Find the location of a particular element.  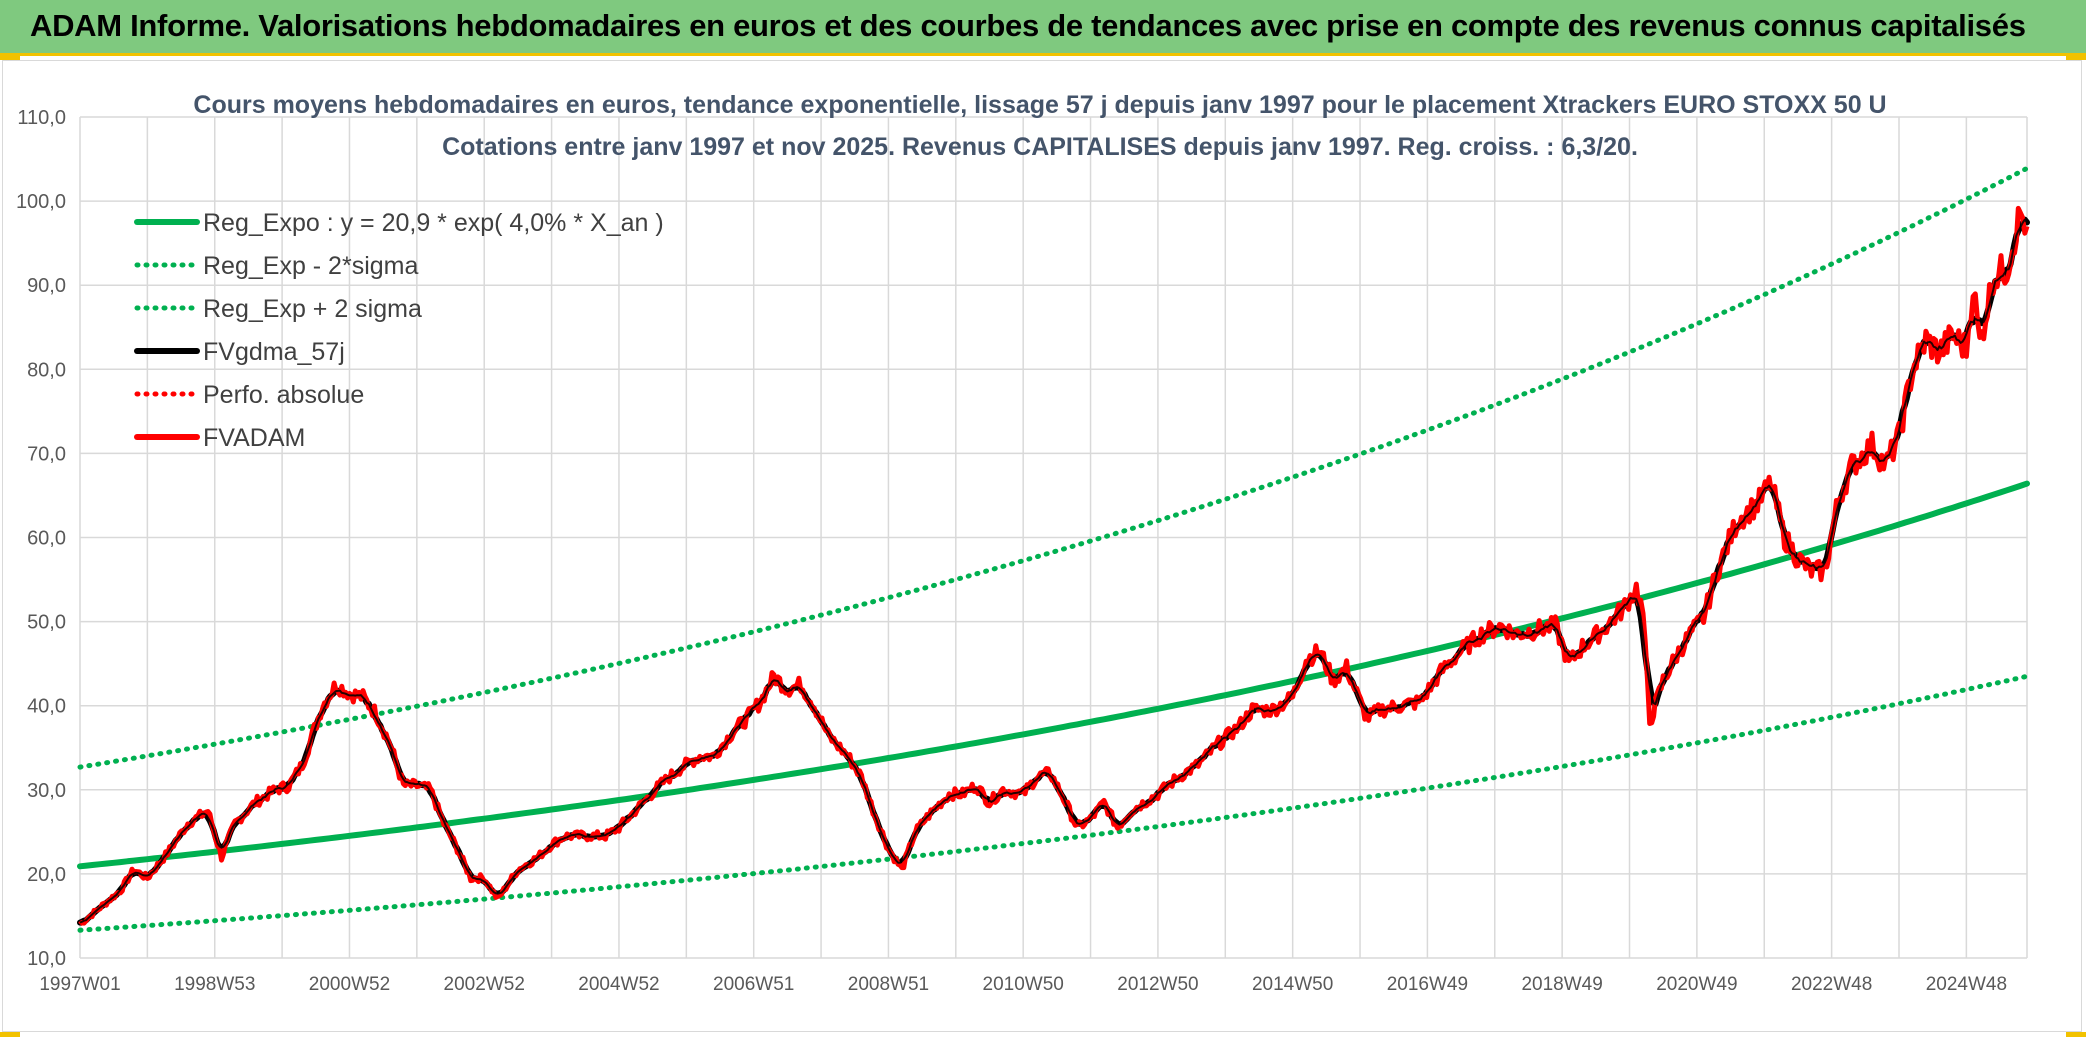

y-tick-label: 60,0 is located at coordinates (46, 539).